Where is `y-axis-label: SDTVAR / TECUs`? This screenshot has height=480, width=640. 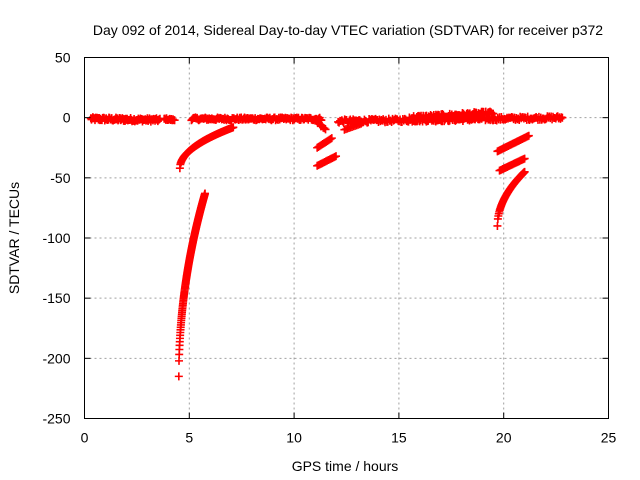
y-axis-label: SDTVAR / TECUs is located at coordinates (14, 238).